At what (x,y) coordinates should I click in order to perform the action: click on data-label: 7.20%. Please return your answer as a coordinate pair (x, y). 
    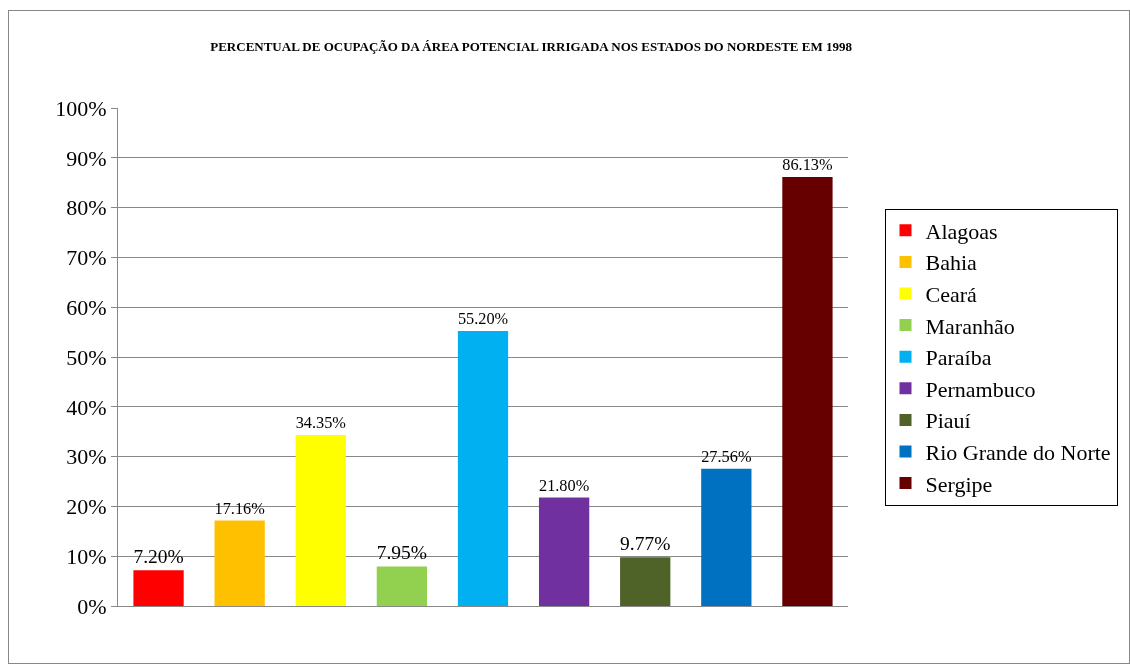
    Looking at the image, I should click on (158, 556).